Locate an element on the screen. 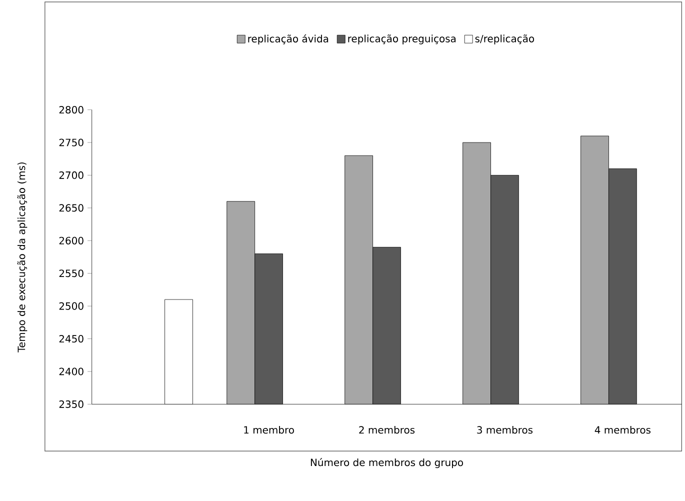  y-tick-label: 2450 is located at coordinates (71, 338).